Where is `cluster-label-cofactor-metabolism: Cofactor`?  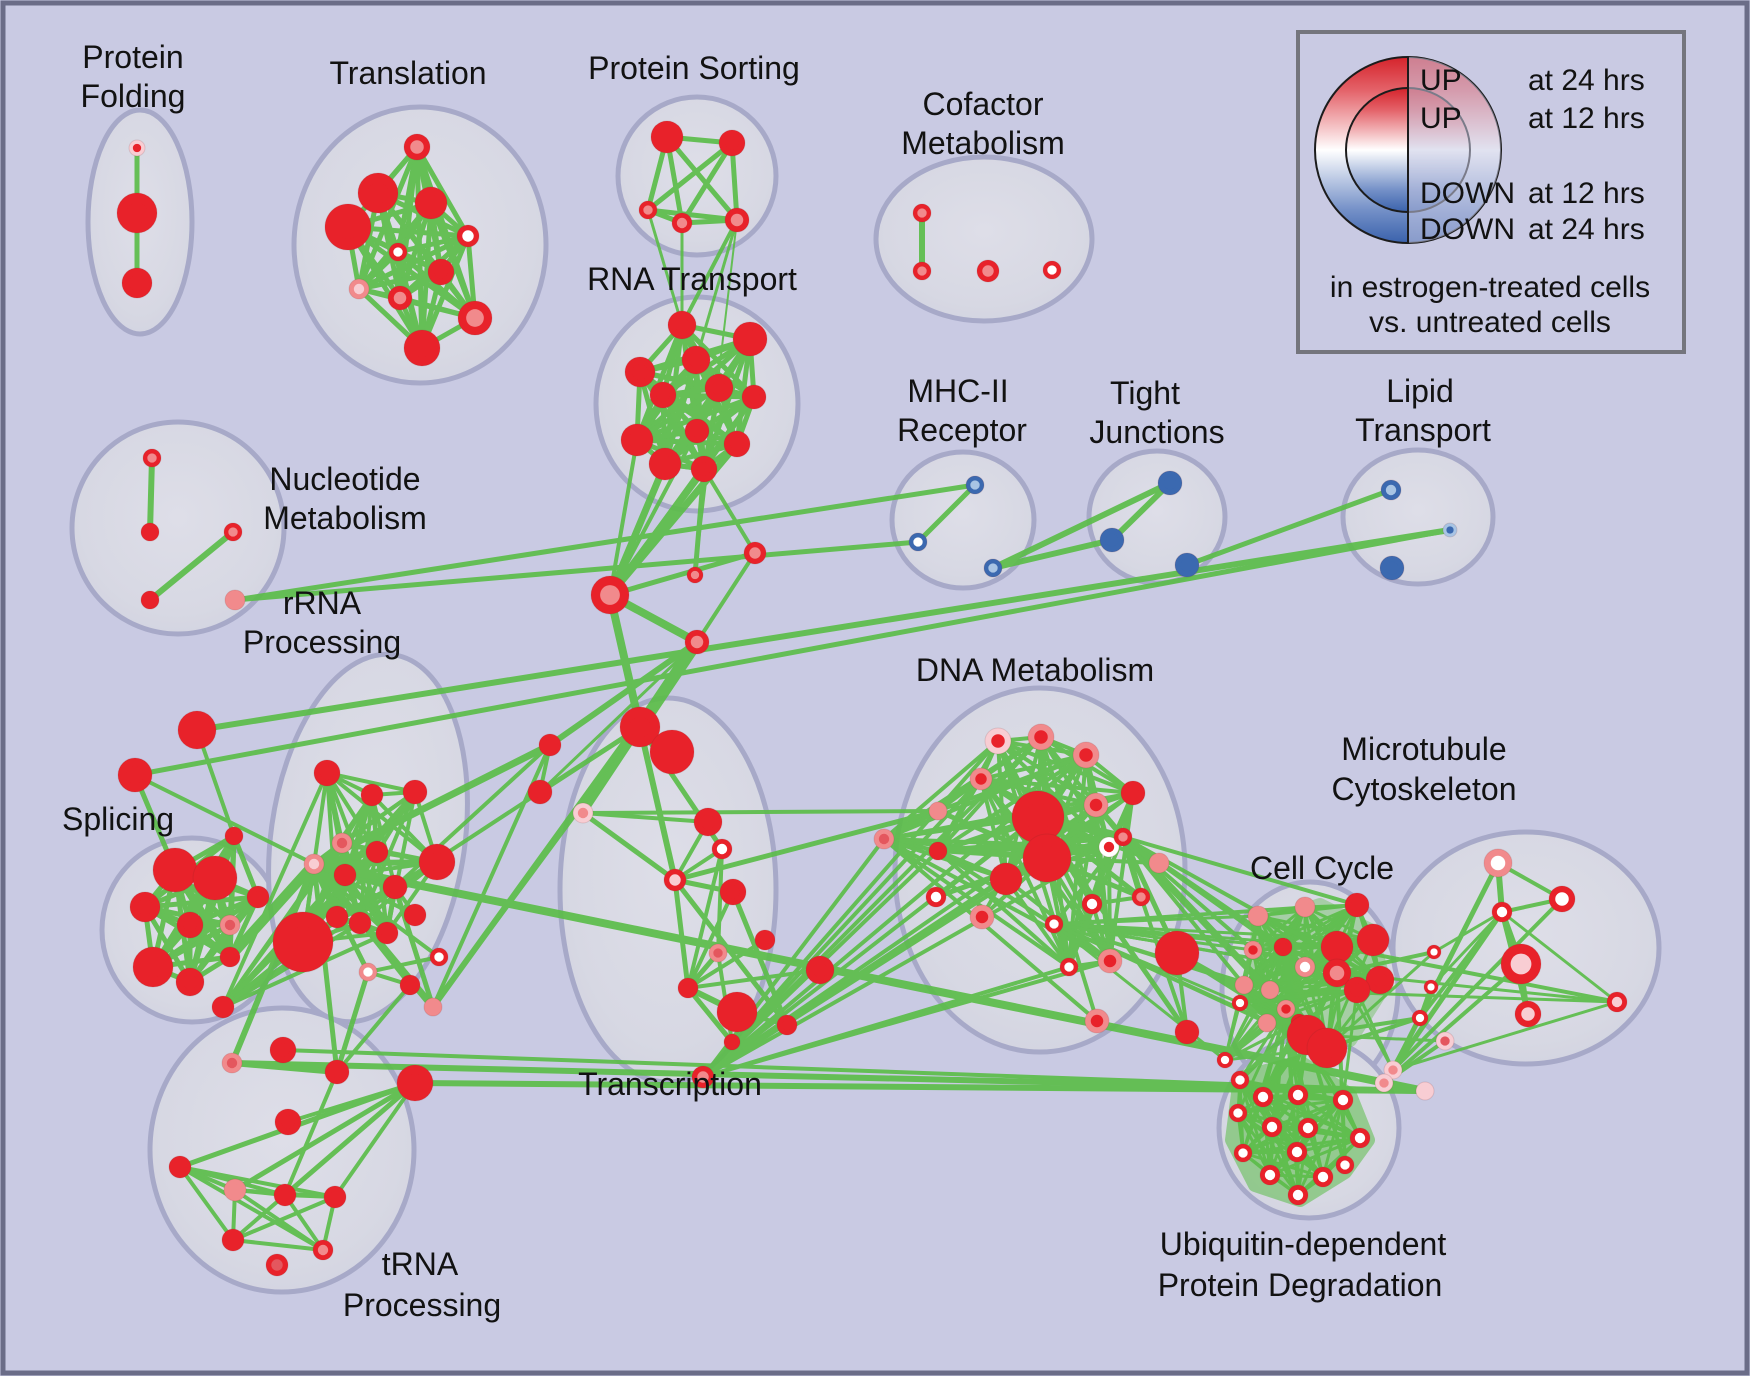 cluster-label-cofactor-metabolism: Cofactor is located at coordinates (983, 104).